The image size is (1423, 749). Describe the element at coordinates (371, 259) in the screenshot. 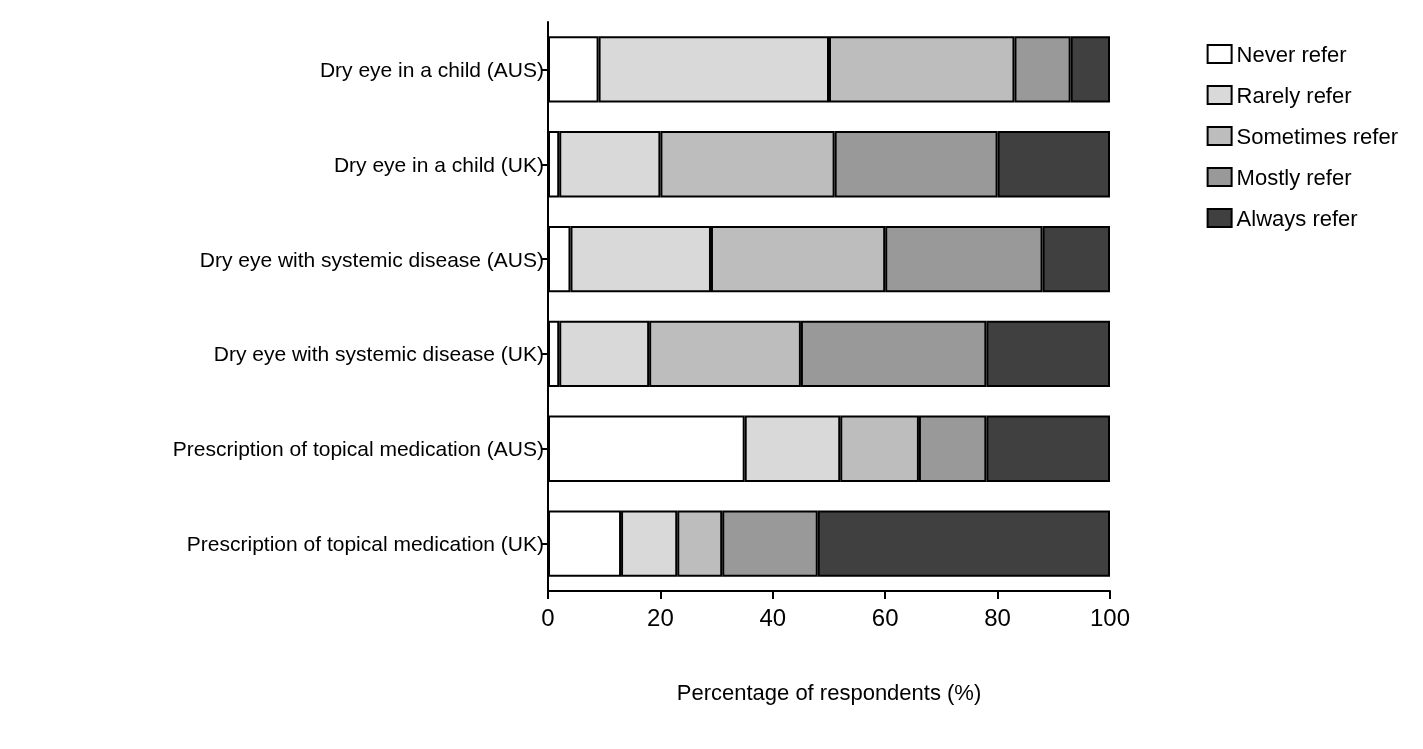

I see `y-tick-label: Dry eye with systemic disease (AUS)` at that location.